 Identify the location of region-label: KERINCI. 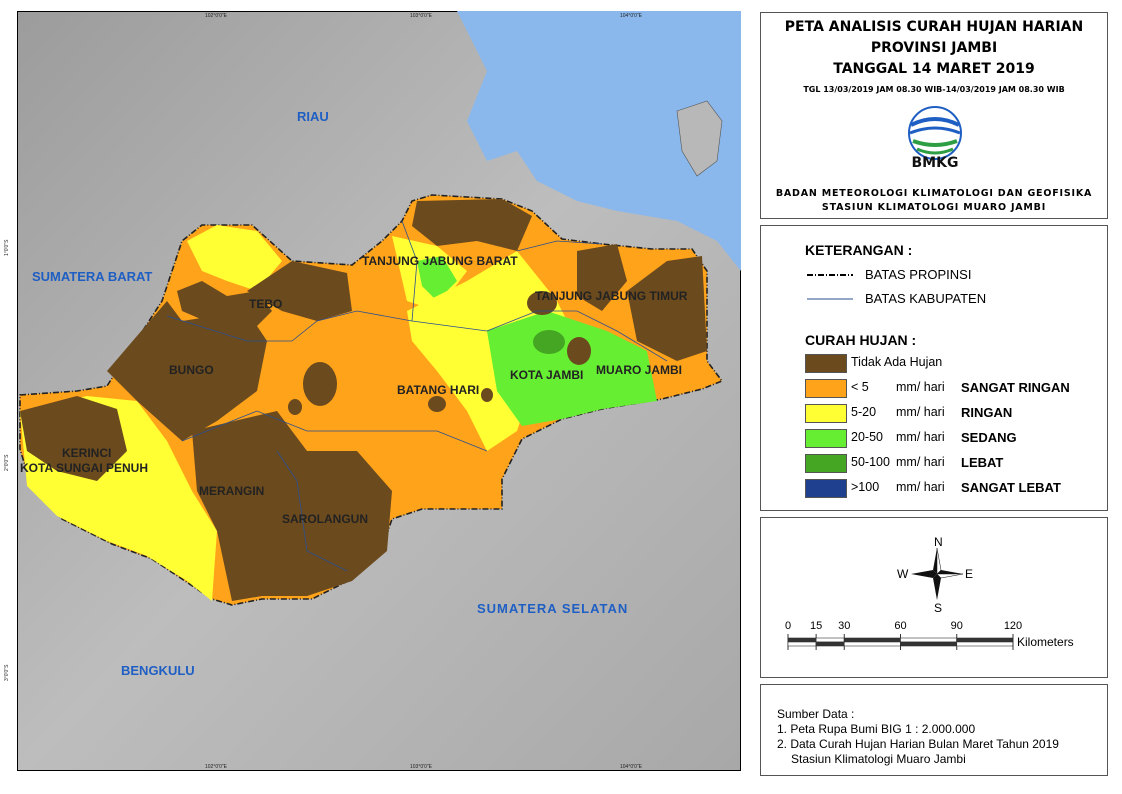
(86, 453).